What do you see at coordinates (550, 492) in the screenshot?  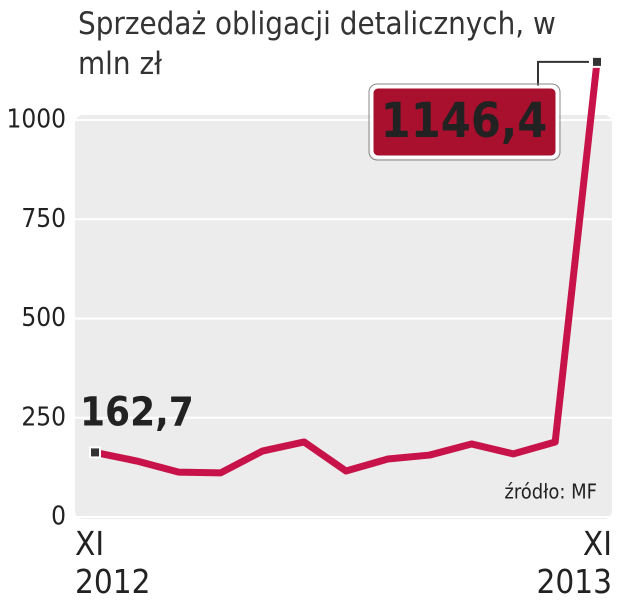 I see `source: źródło: MF` at bounding box center [550, 492].